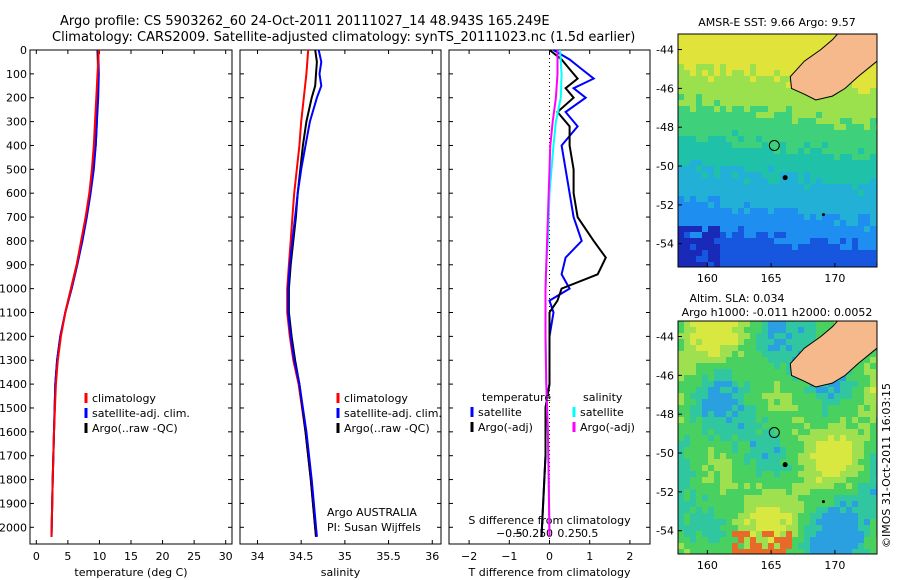 Image resolution: width=900 pixels, height=580 pixels. What do you see at coordinates (130, 572) in the screenshot?
I see `temperature-xlabel: temperature (deg C)` at bounding box center [130, 572].